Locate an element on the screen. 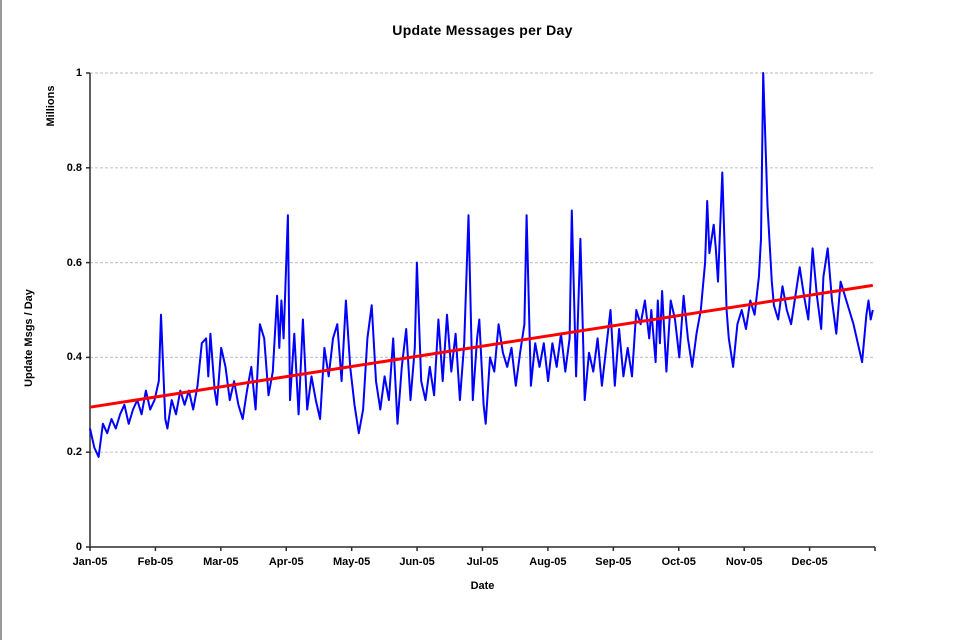 The width and height of the screenshot is (979, 640). x-tick-label: Apr-05 is located at coordinates (286, 562).